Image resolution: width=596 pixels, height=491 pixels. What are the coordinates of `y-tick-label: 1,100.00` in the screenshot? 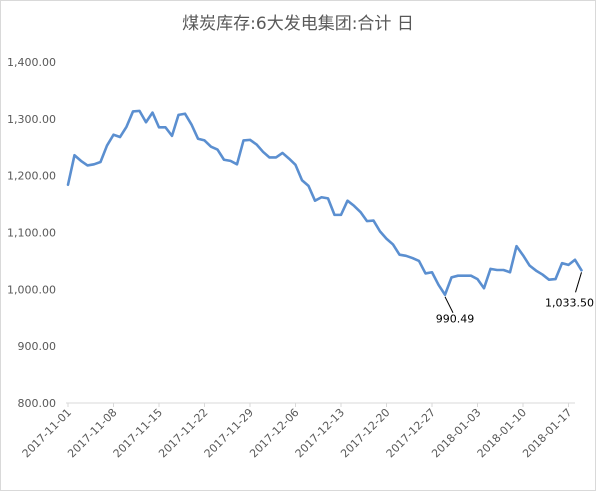 It's located at (31, 233).